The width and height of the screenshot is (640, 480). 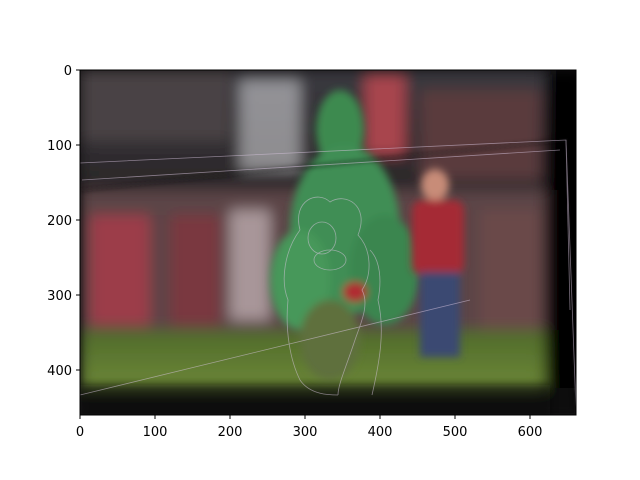 What do you see at coordinates (59, 371) in the screenshot?
I see `y-tick-label: 400` at bounding box center [59, 371].